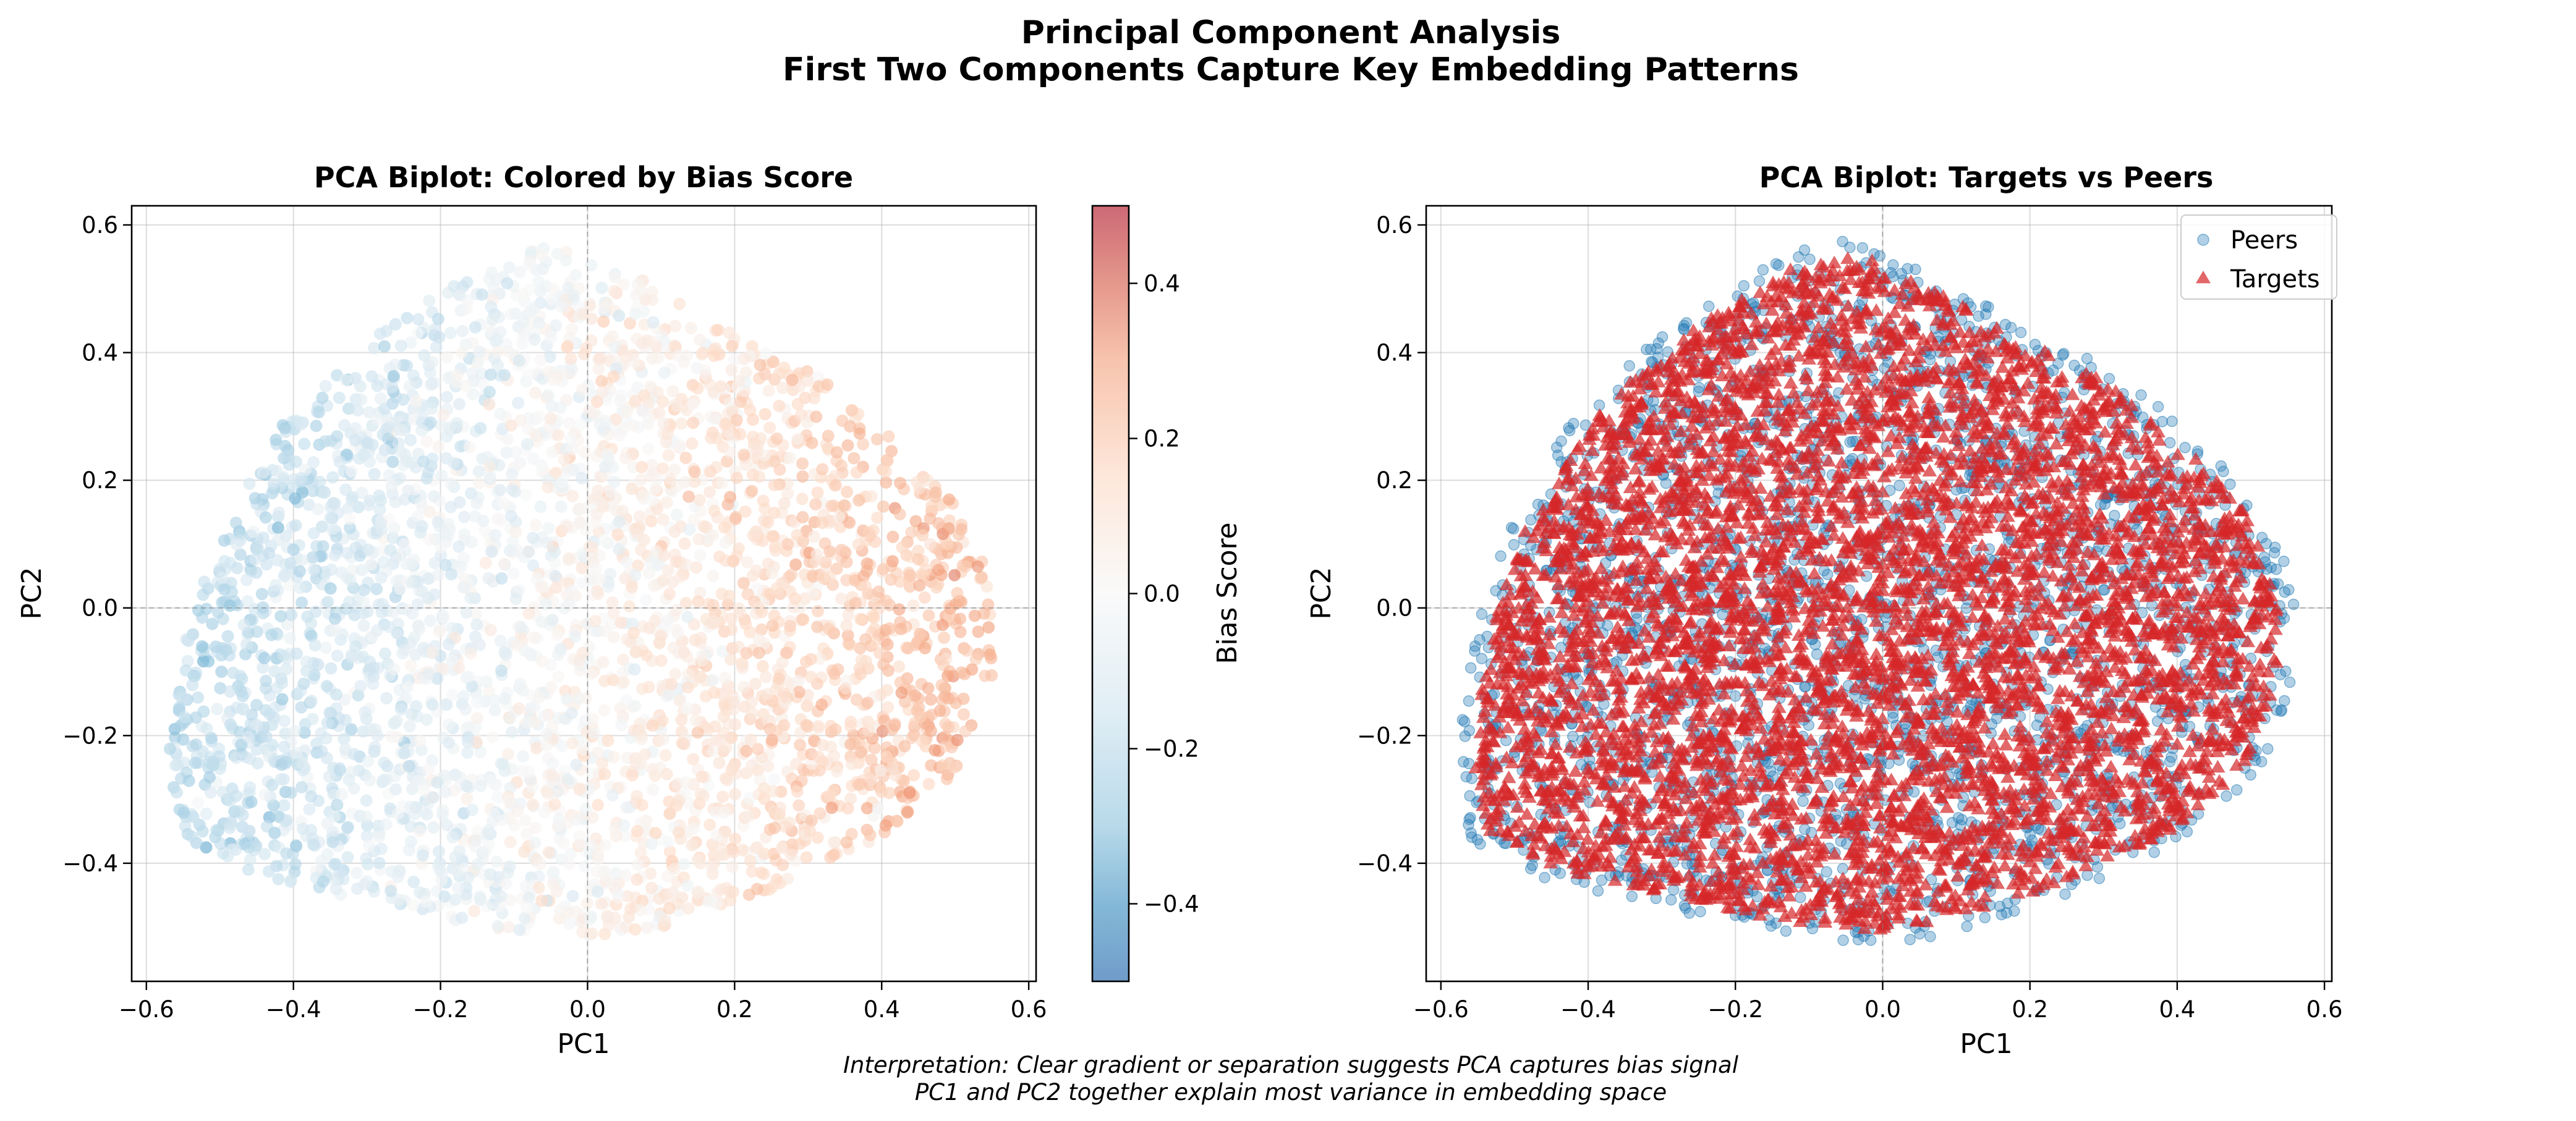  What do you see at coordinates (90, 863) in the screenshot?
I see `y-tick-label: −0.4` at bounding box center [90, 863].